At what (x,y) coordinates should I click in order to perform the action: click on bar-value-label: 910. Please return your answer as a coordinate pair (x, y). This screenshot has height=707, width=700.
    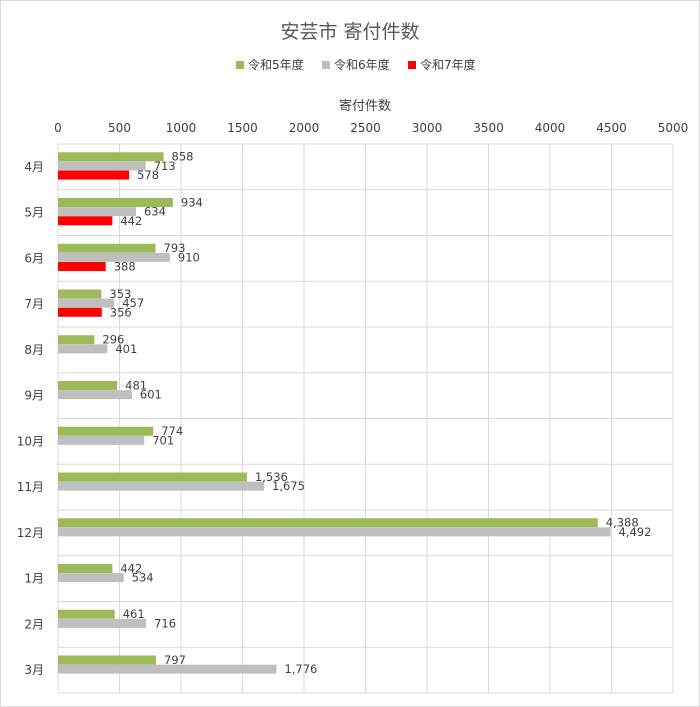
    Looking at the image, I should click on (189, 257).